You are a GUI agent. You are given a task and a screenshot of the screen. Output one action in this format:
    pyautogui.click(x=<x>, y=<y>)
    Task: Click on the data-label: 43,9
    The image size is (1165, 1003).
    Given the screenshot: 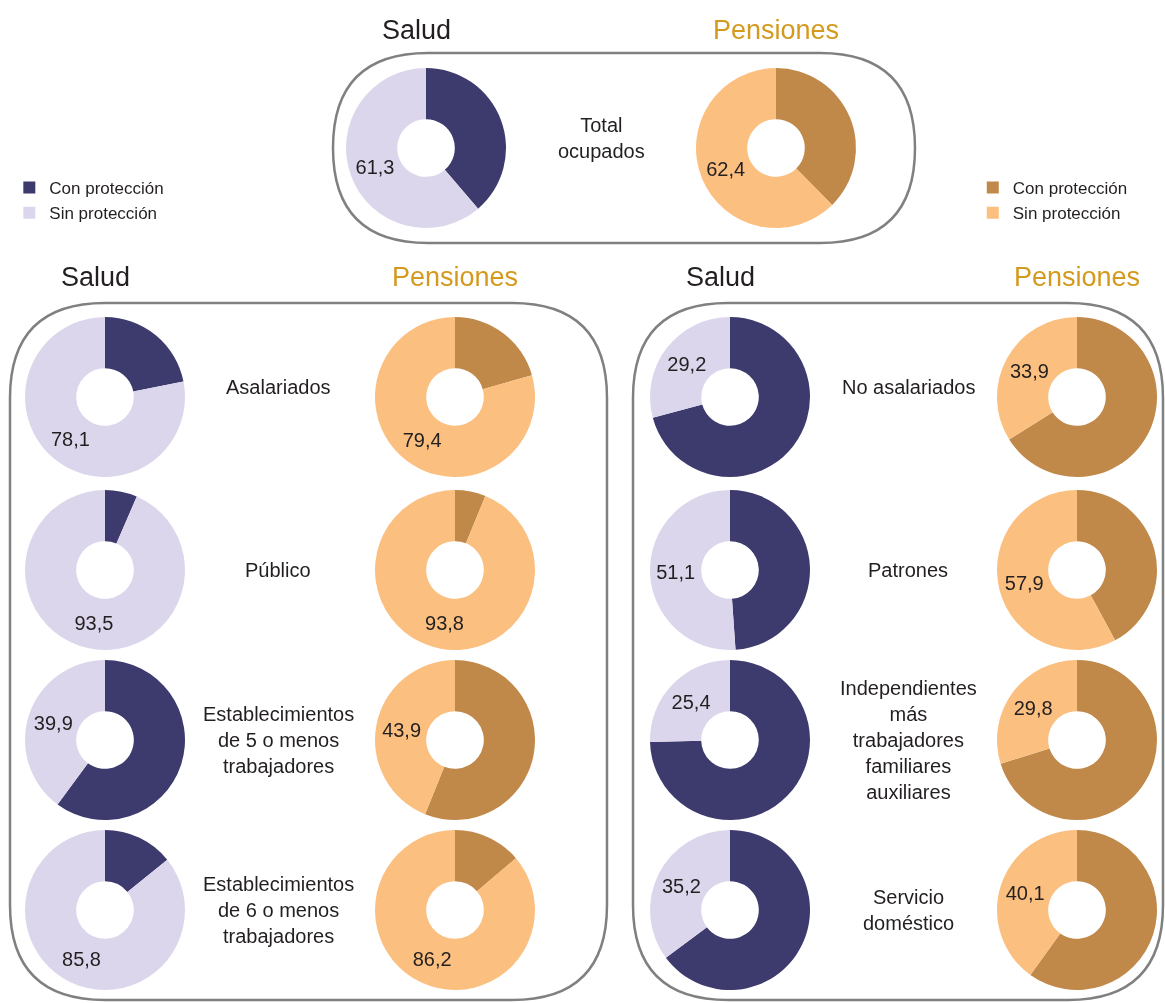 What is the action you would take?
    pyautogui.click(x=402, y=729)
    